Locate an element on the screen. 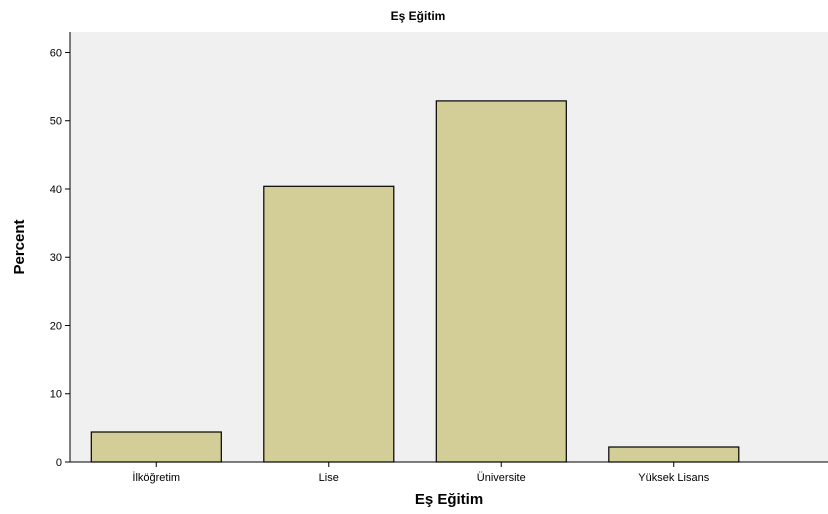 The image size is (828, 514). chart-title: Eş Eğitim is located at coordinates (418, 16).